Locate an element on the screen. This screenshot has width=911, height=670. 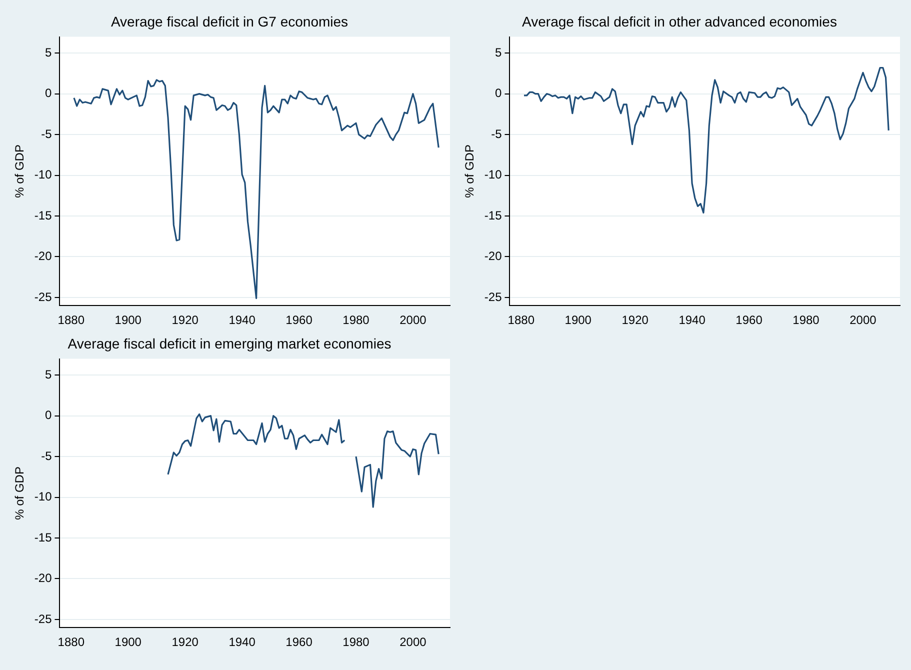
chart-title: Average fiscal deficit in other advanced economies is located at coordinates (679, 21).